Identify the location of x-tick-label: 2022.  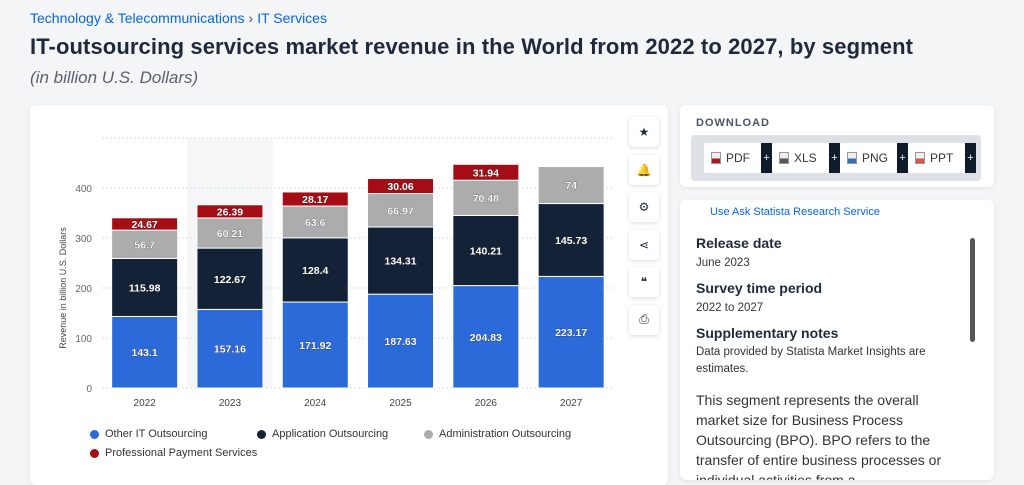
(145, 403).